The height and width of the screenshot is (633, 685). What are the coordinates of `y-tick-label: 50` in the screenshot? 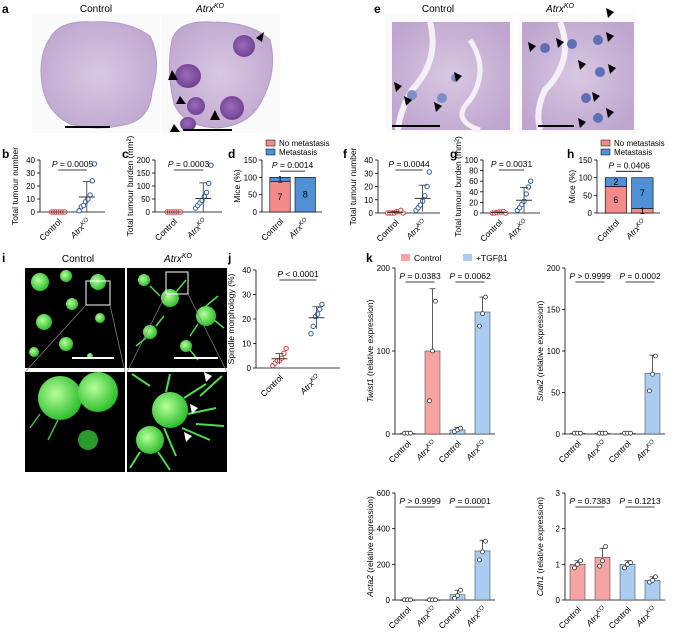 It's located at (252, 195).